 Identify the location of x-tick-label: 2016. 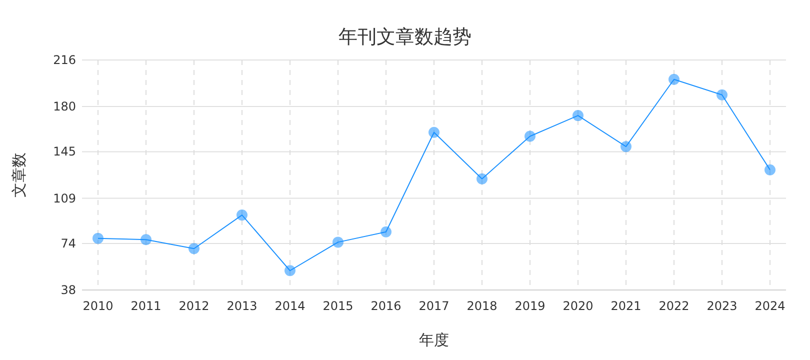
(386, 306).